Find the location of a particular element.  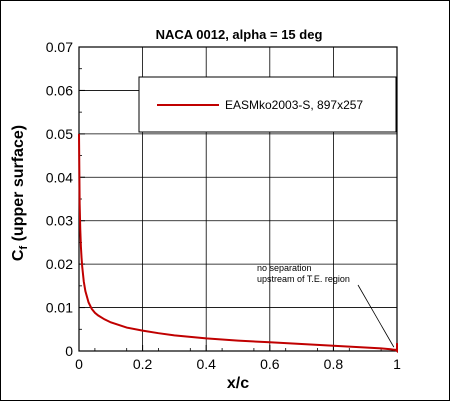

chart-title: NACA 0012, alpha = 15 deg is located at coordinates (239, 34).